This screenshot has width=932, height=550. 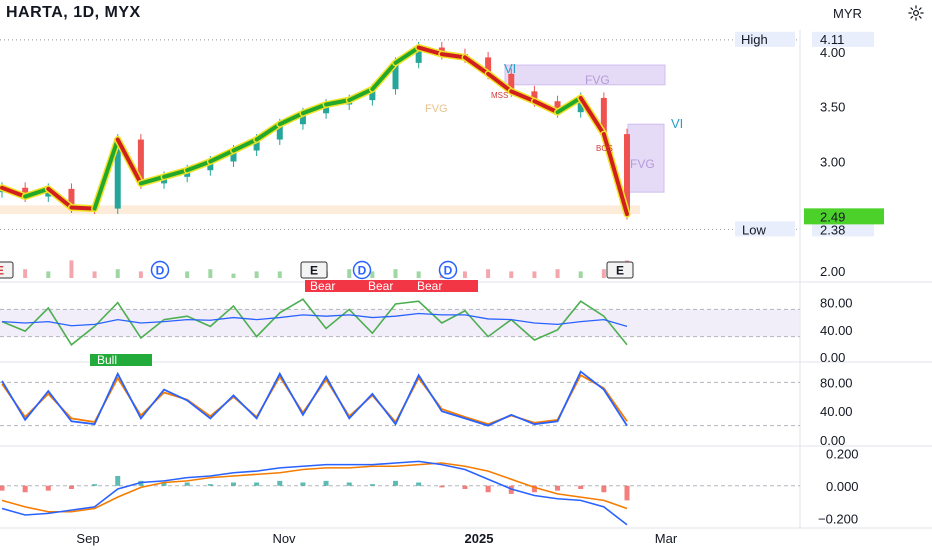 What do you see at coordinates (646, 158) in the screenshot?
I see `fvg-box-lower` at bounding box center [646, 158].